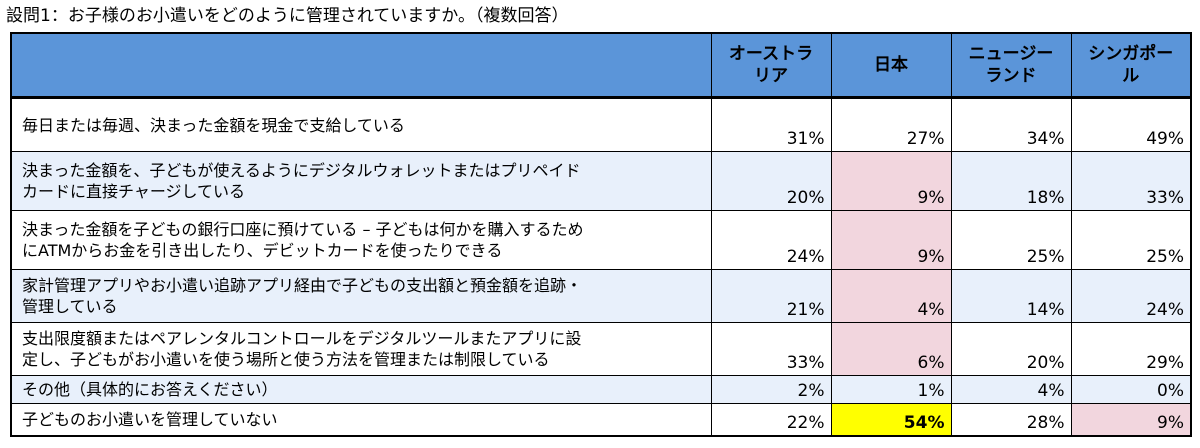 Image resolution: width=1200 pixels, height=448 pixels. What do you see at coordinates (771, 420) in the screenshot?
I see `cell-australia: 22%` at bounding box center [771, 420].